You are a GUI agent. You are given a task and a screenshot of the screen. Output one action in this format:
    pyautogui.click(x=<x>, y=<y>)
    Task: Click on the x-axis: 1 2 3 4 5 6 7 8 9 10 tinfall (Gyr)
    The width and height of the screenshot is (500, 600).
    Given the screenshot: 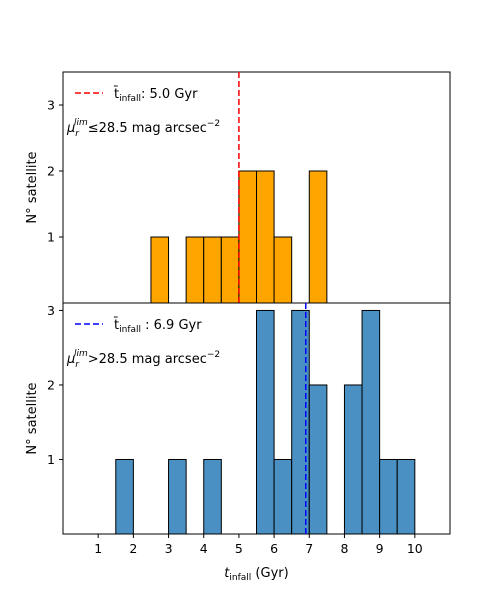 What is the action you would take?
    pyautogui.click(x=258, y=558)
    